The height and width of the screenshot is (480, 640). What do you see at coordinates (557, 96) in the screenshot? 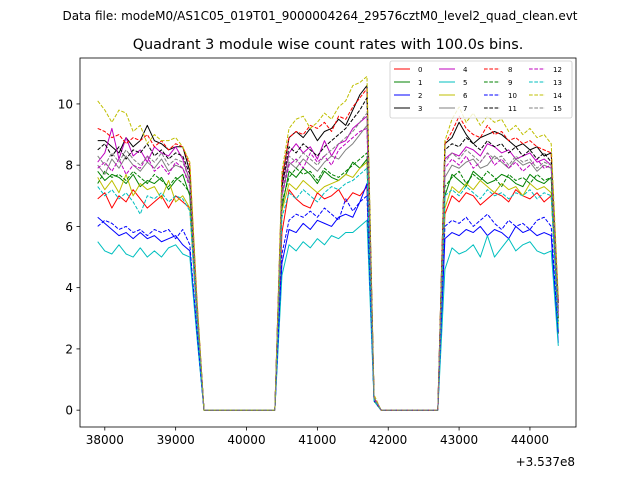
I see `legend-label-14: 14` at bounding box center [557, 96].